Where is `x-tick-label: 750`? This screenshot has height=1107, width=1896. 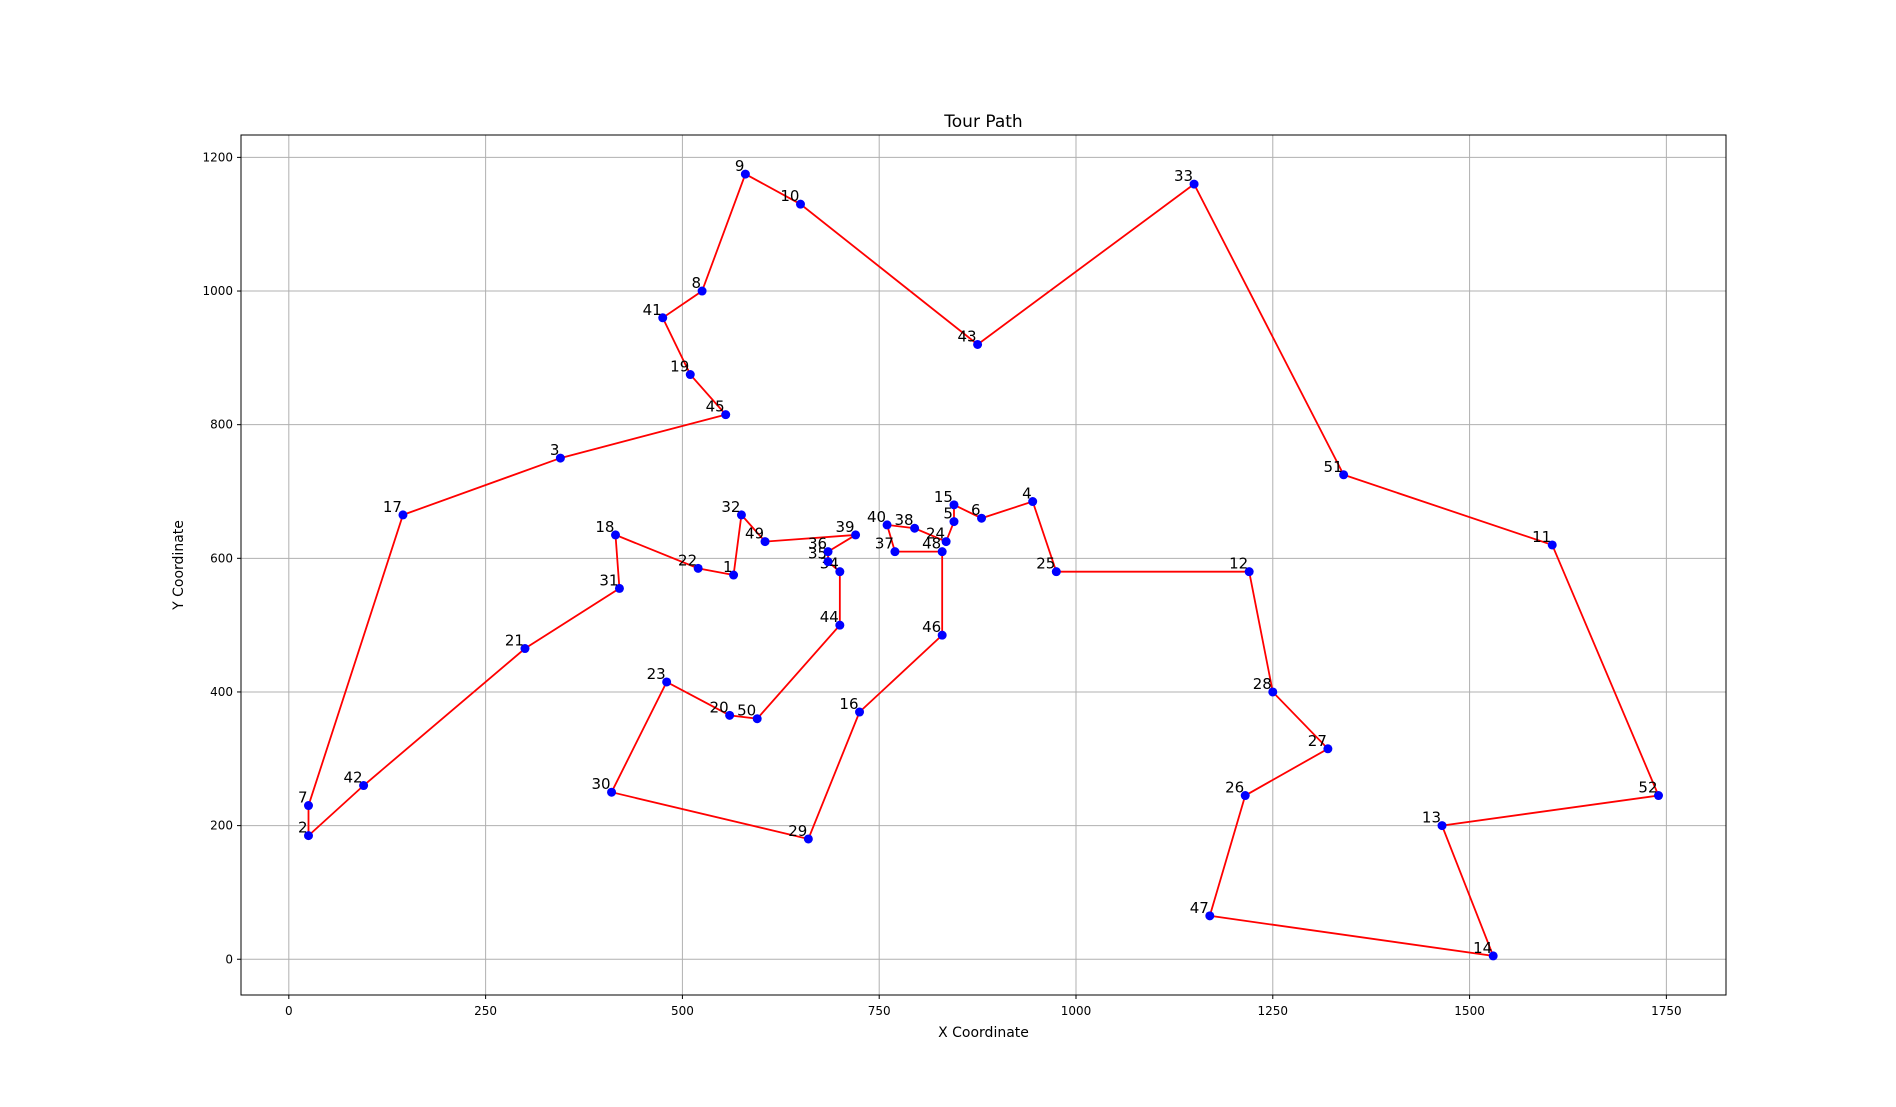 x-tick-label: 750 is located at coordinates (879, 1011).